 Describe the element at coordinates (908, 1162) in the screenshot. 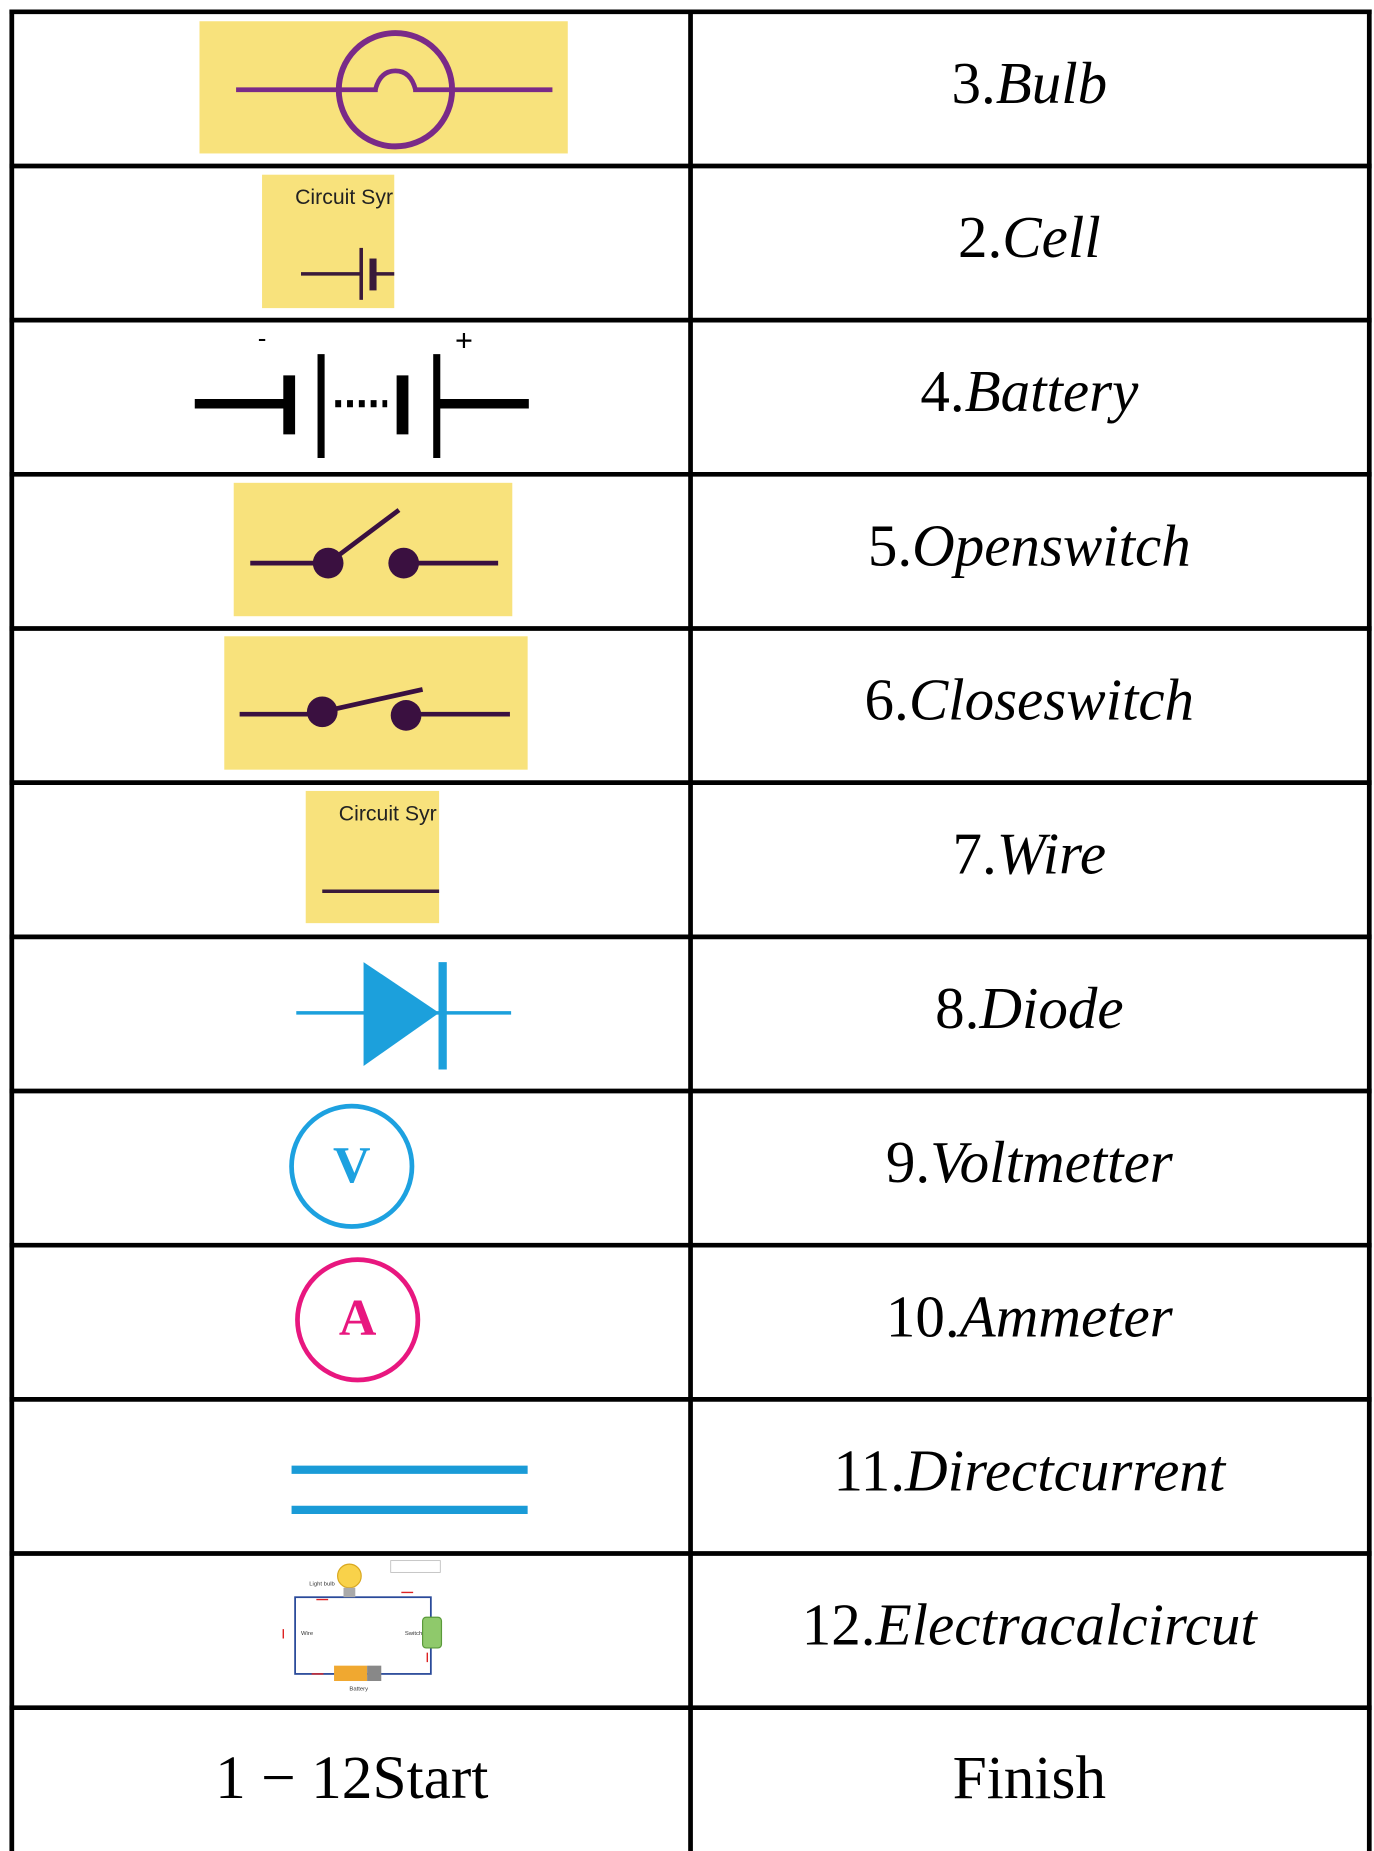

I see `symbol-number: 9.` at that location.